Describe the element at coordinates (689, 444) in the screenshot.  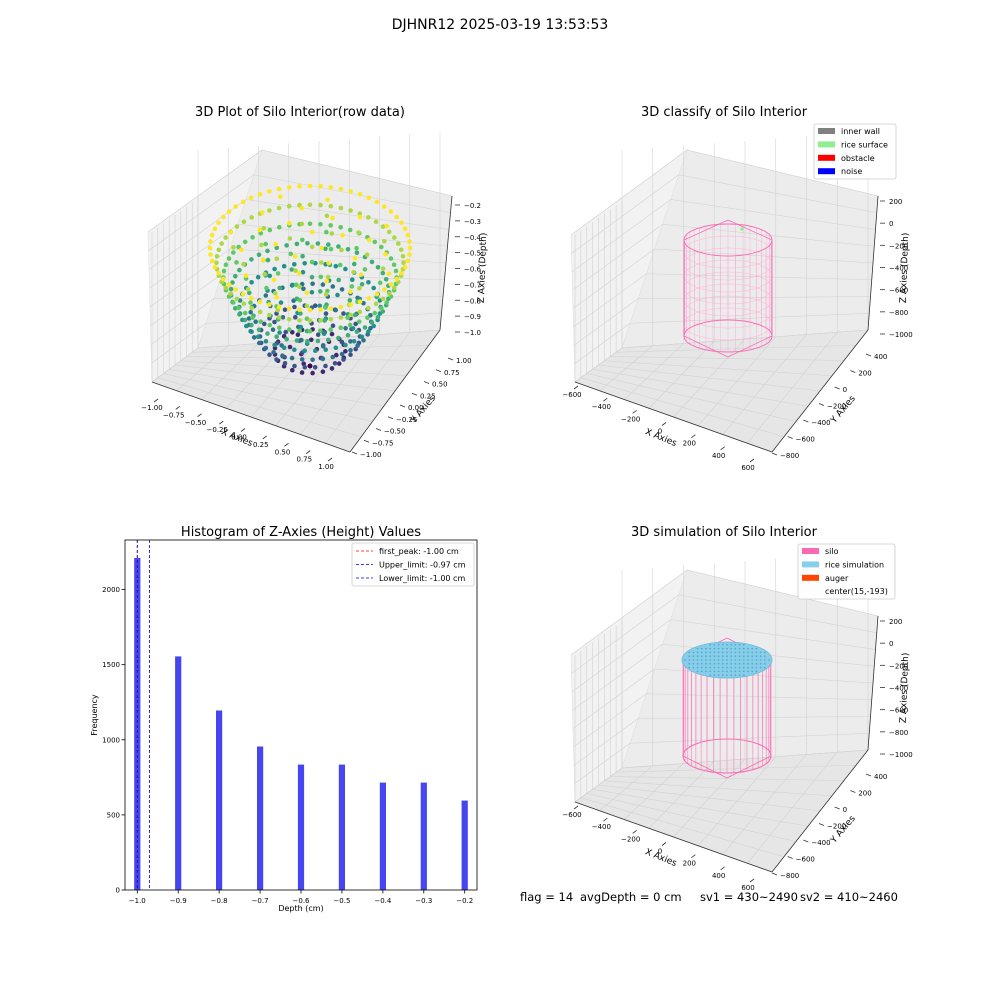
I see `x-tick-label: 200` at that location.